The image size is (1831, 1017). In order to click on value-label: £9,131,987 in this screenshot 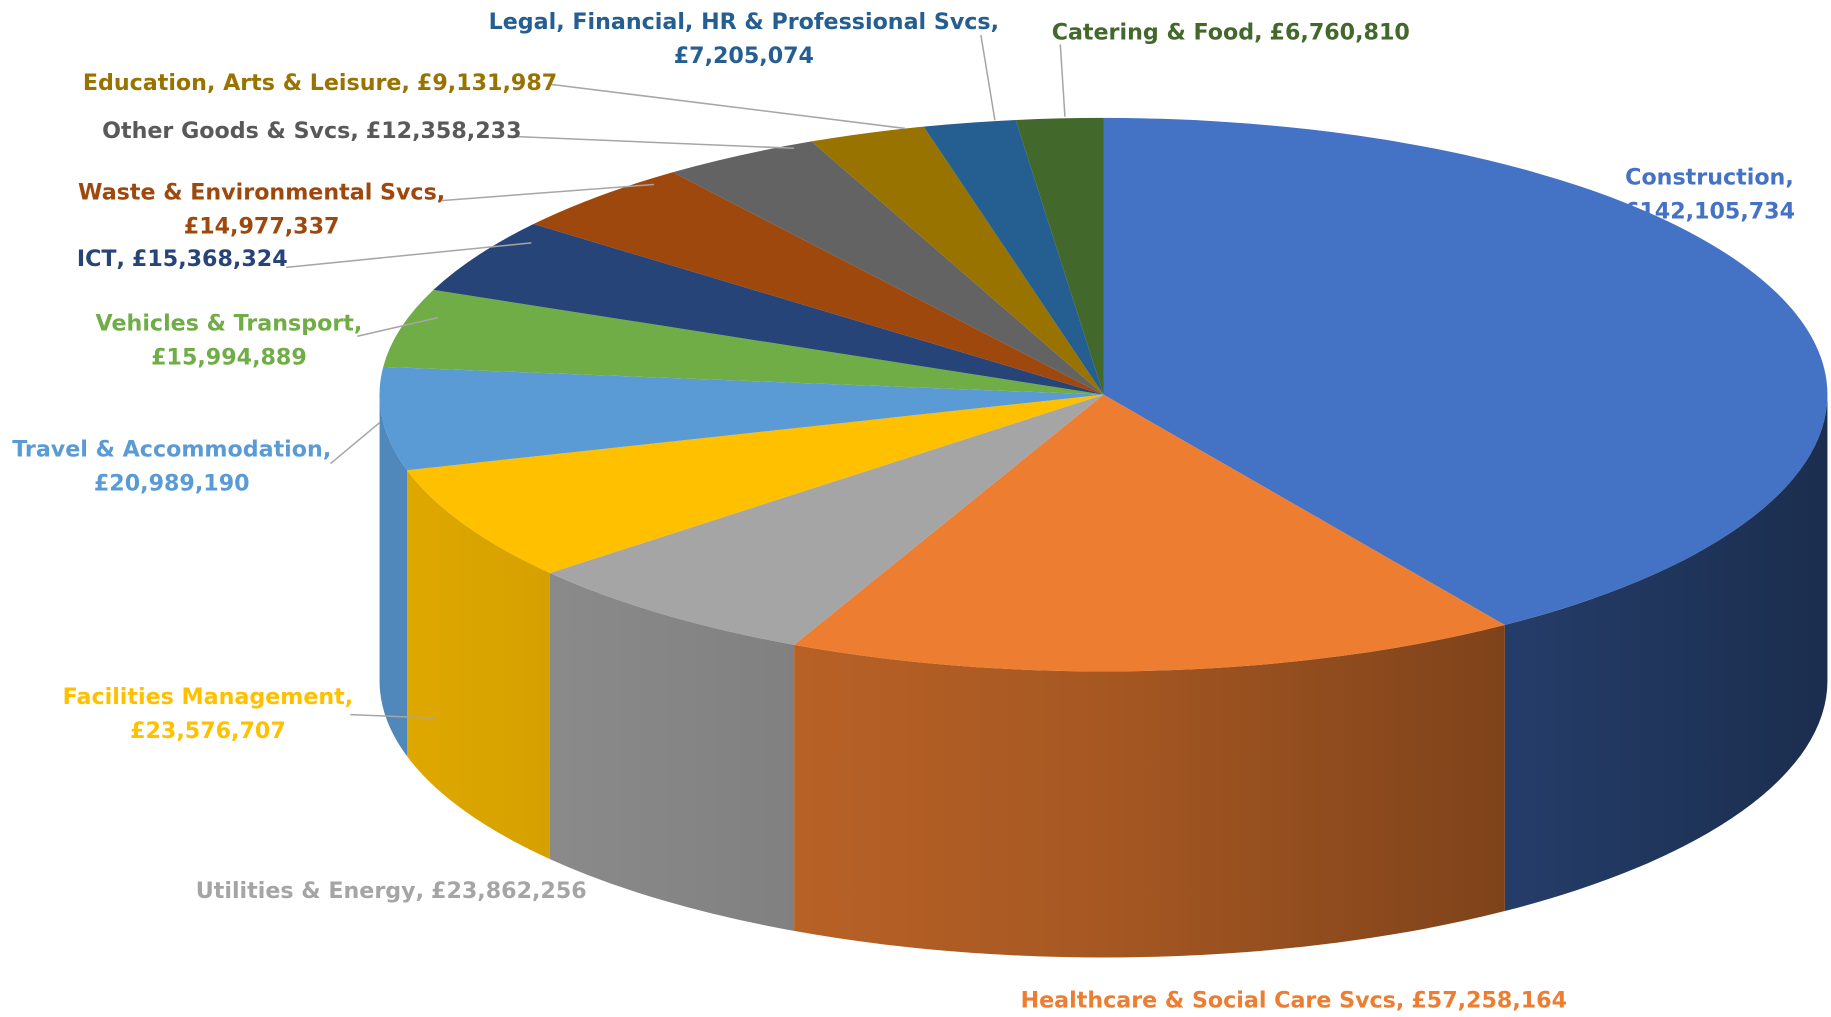, I will do `click(487, 82)`.